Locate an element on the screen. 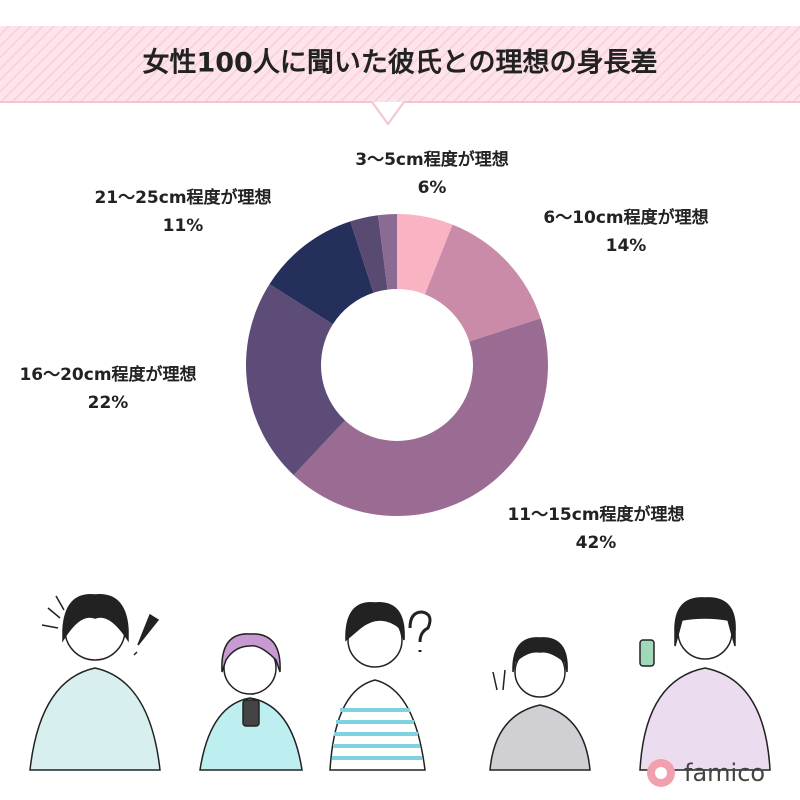  logo: famico is located at coordinates (706, 773).